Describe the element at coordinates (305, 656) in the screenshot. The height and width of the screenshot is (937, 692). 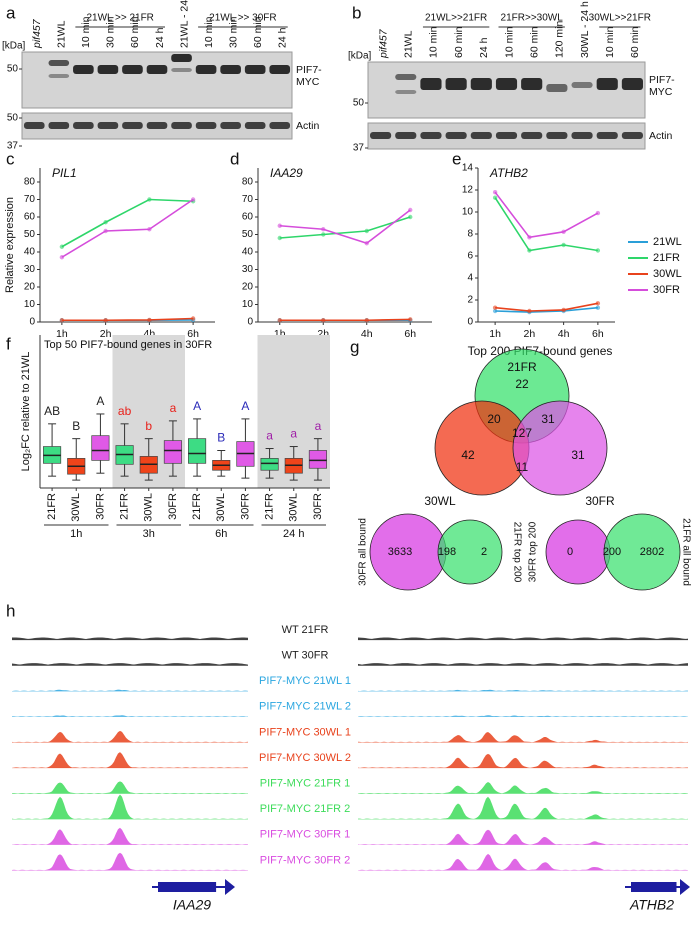
I see `track-label: WT 30FR` at that location.